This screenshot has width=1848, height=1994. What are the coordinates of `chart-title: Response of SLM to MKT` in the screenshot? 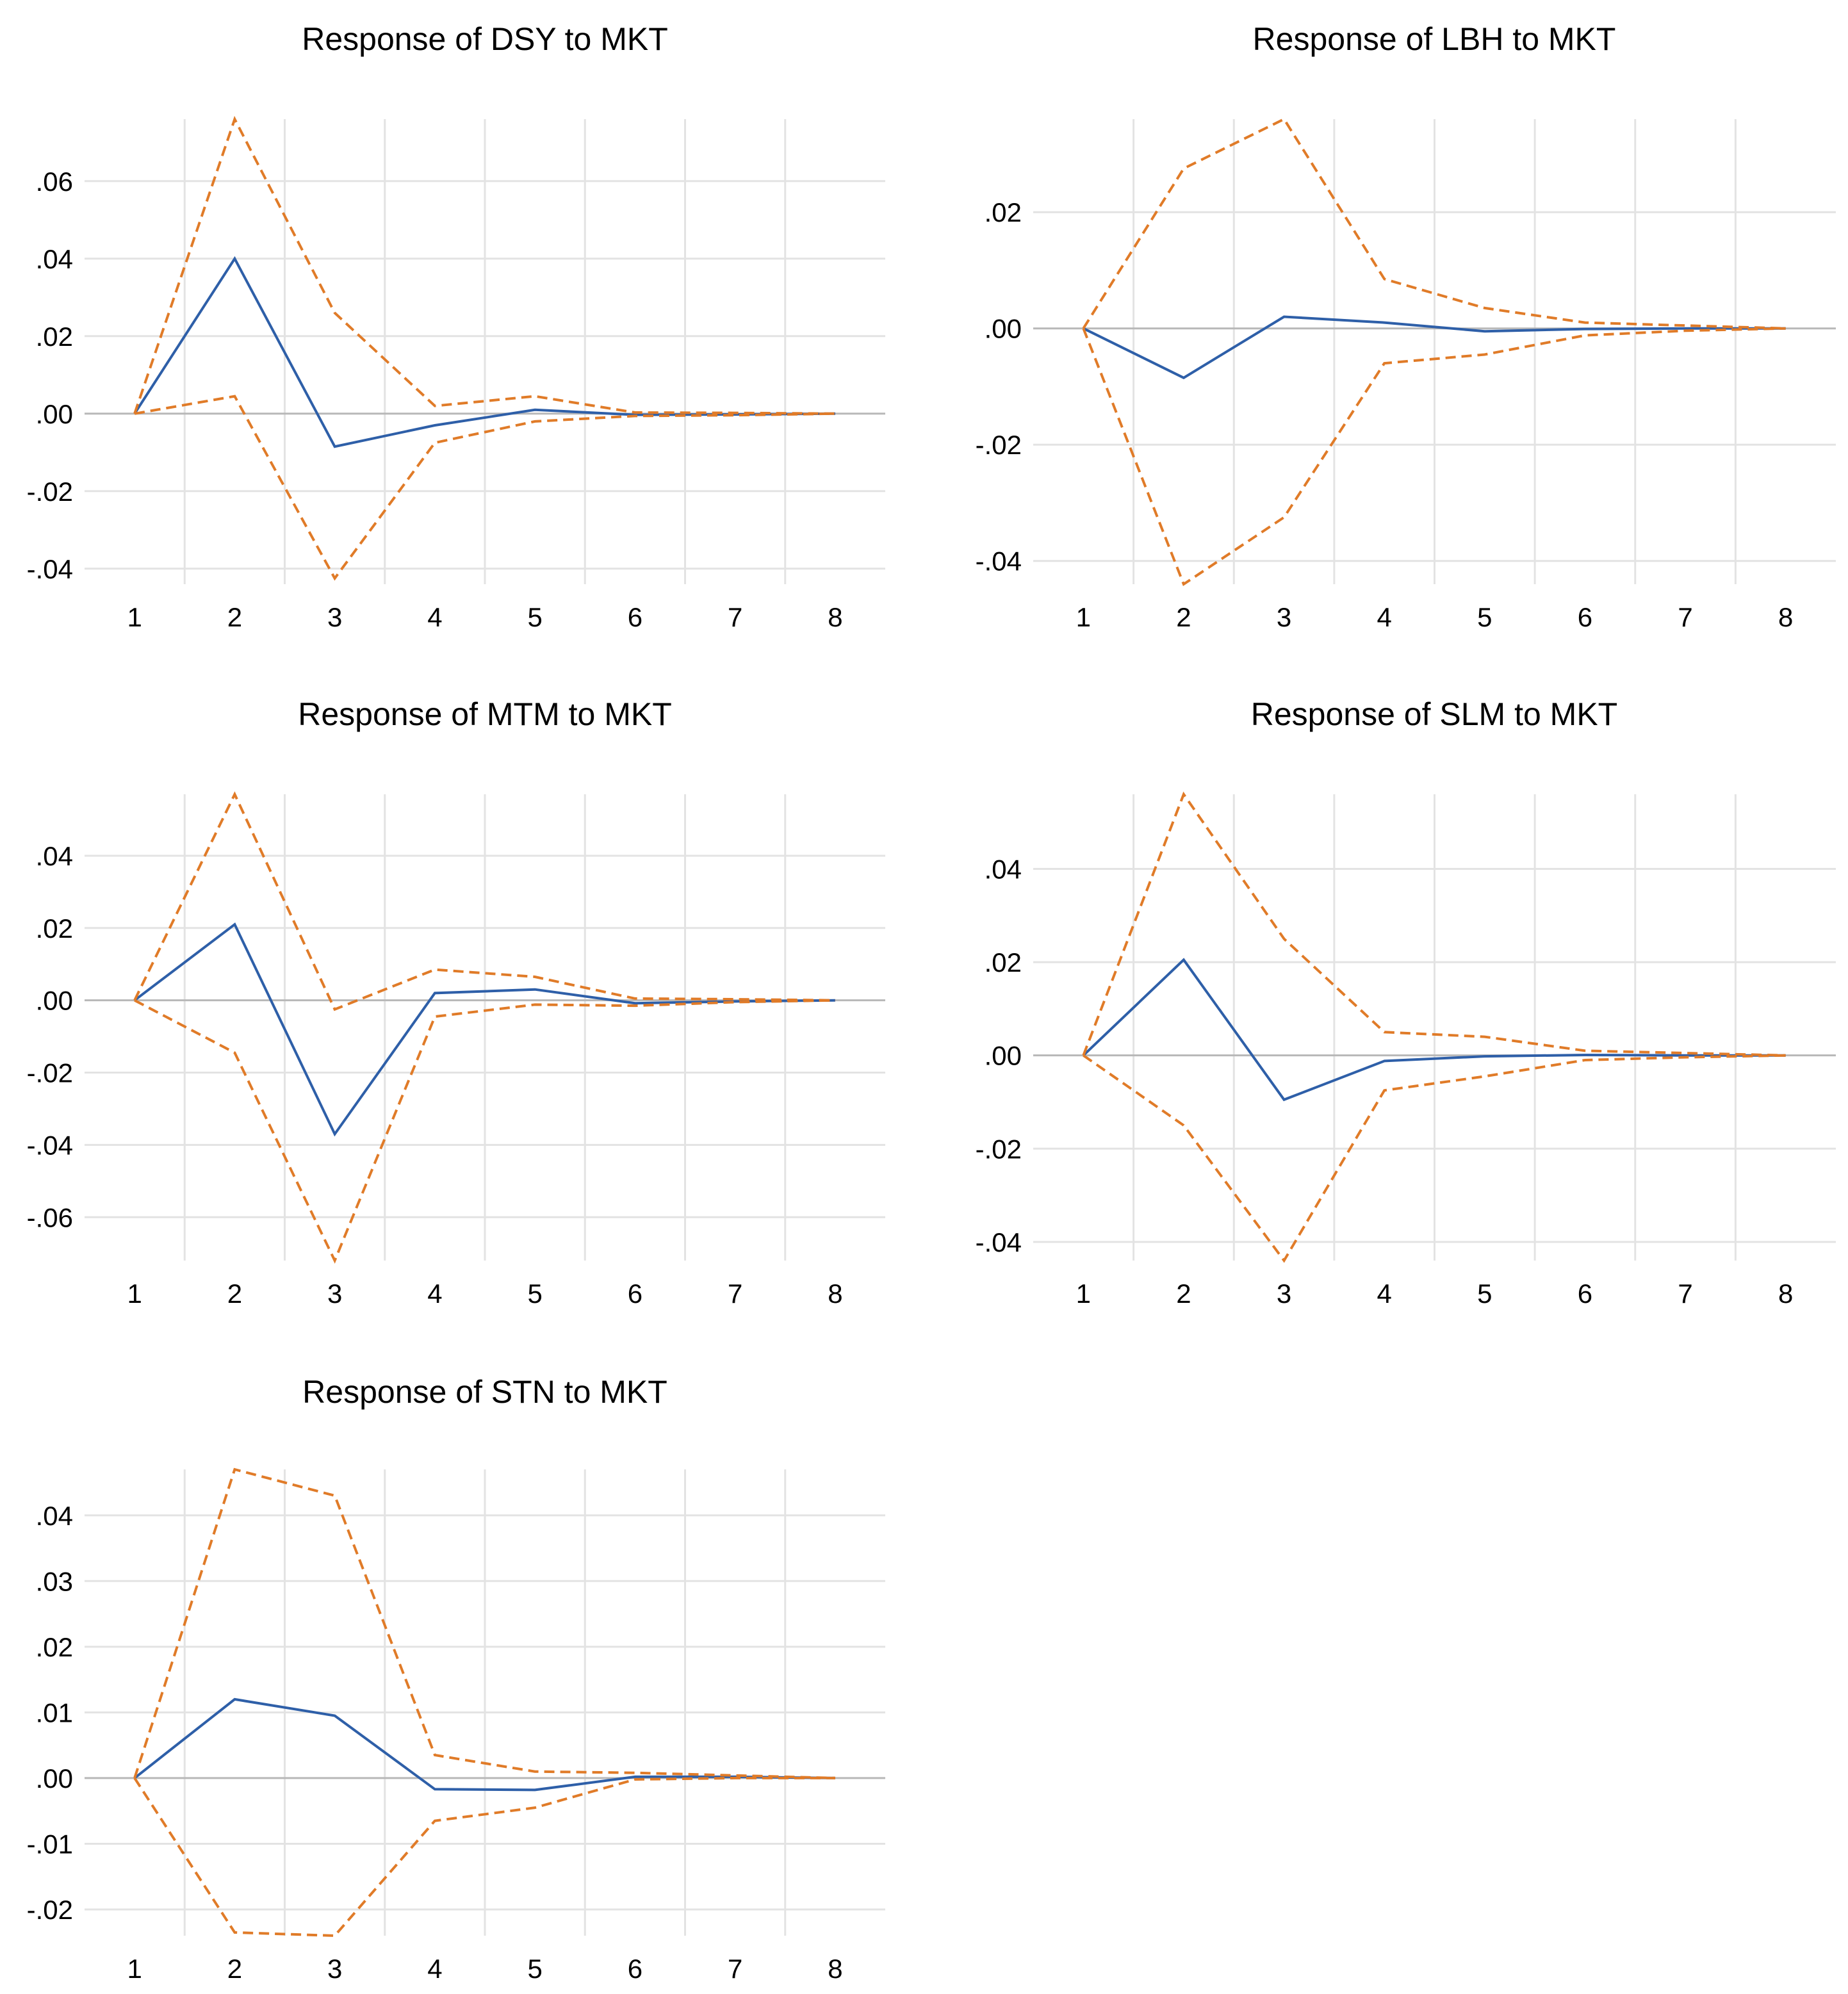 It's located at (1434, 714).